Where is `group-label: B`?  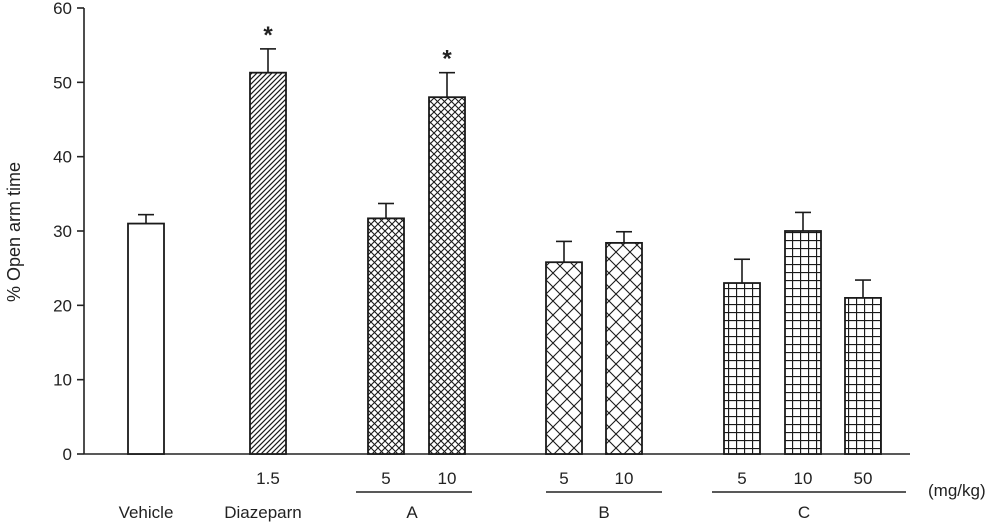 group-label: B is located at coordinates (603, 512).